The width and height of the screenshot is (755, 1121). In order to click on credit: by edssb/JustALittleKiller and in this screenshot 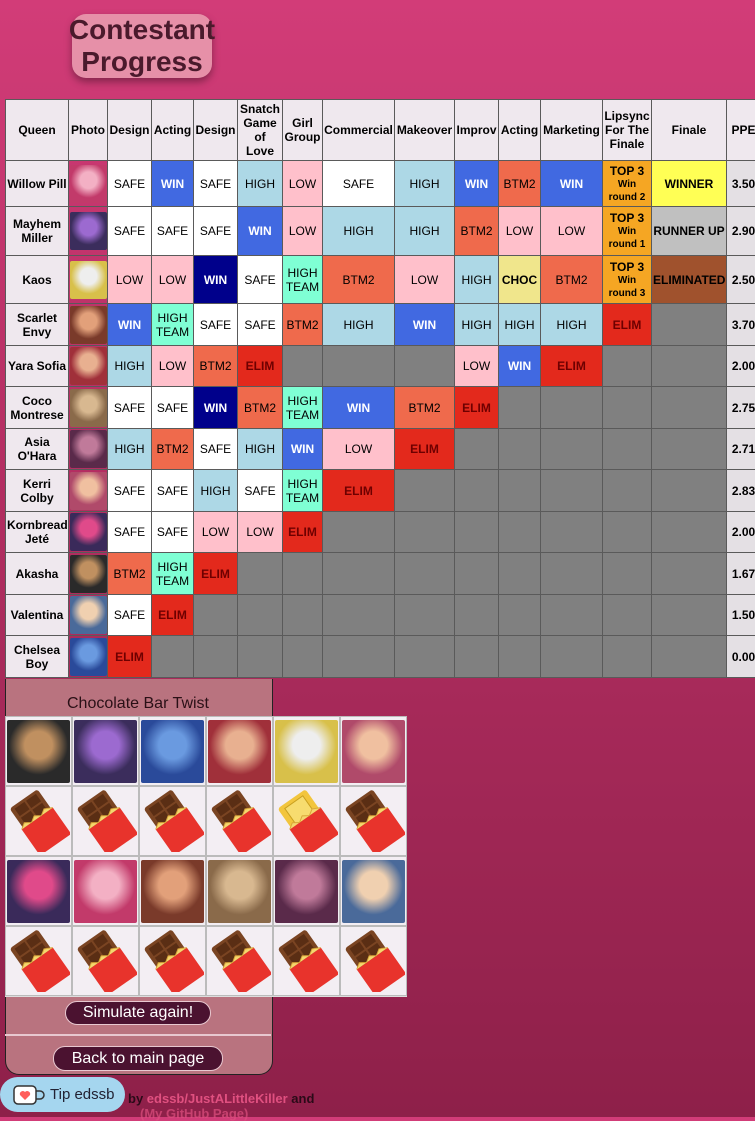, I will do `click(221, 1098)`.